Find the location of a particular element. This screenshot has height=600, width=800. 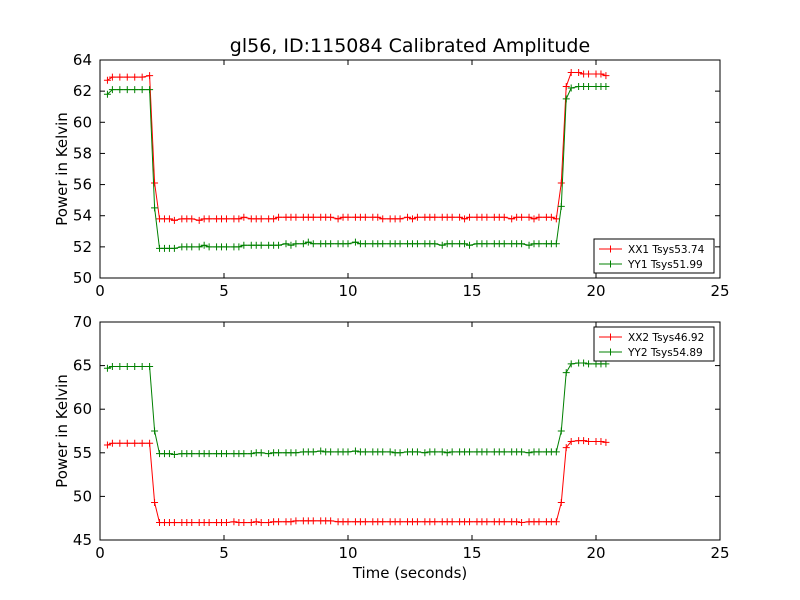

y-tick-label: 50 is located at coordinates (82, 496).